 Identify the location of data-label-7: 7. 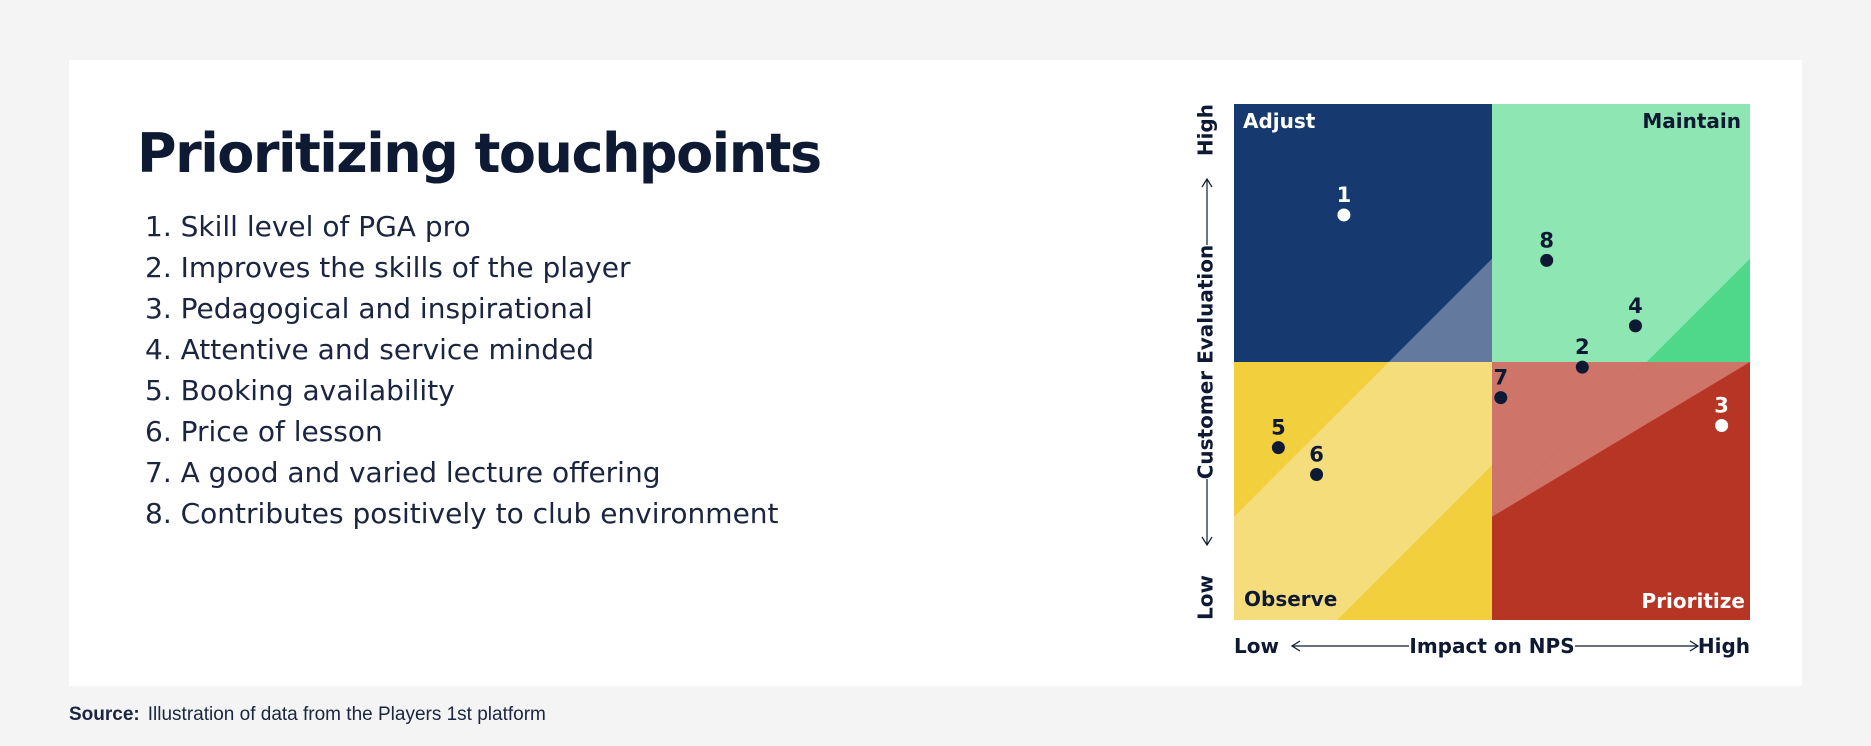
(1500, 378).